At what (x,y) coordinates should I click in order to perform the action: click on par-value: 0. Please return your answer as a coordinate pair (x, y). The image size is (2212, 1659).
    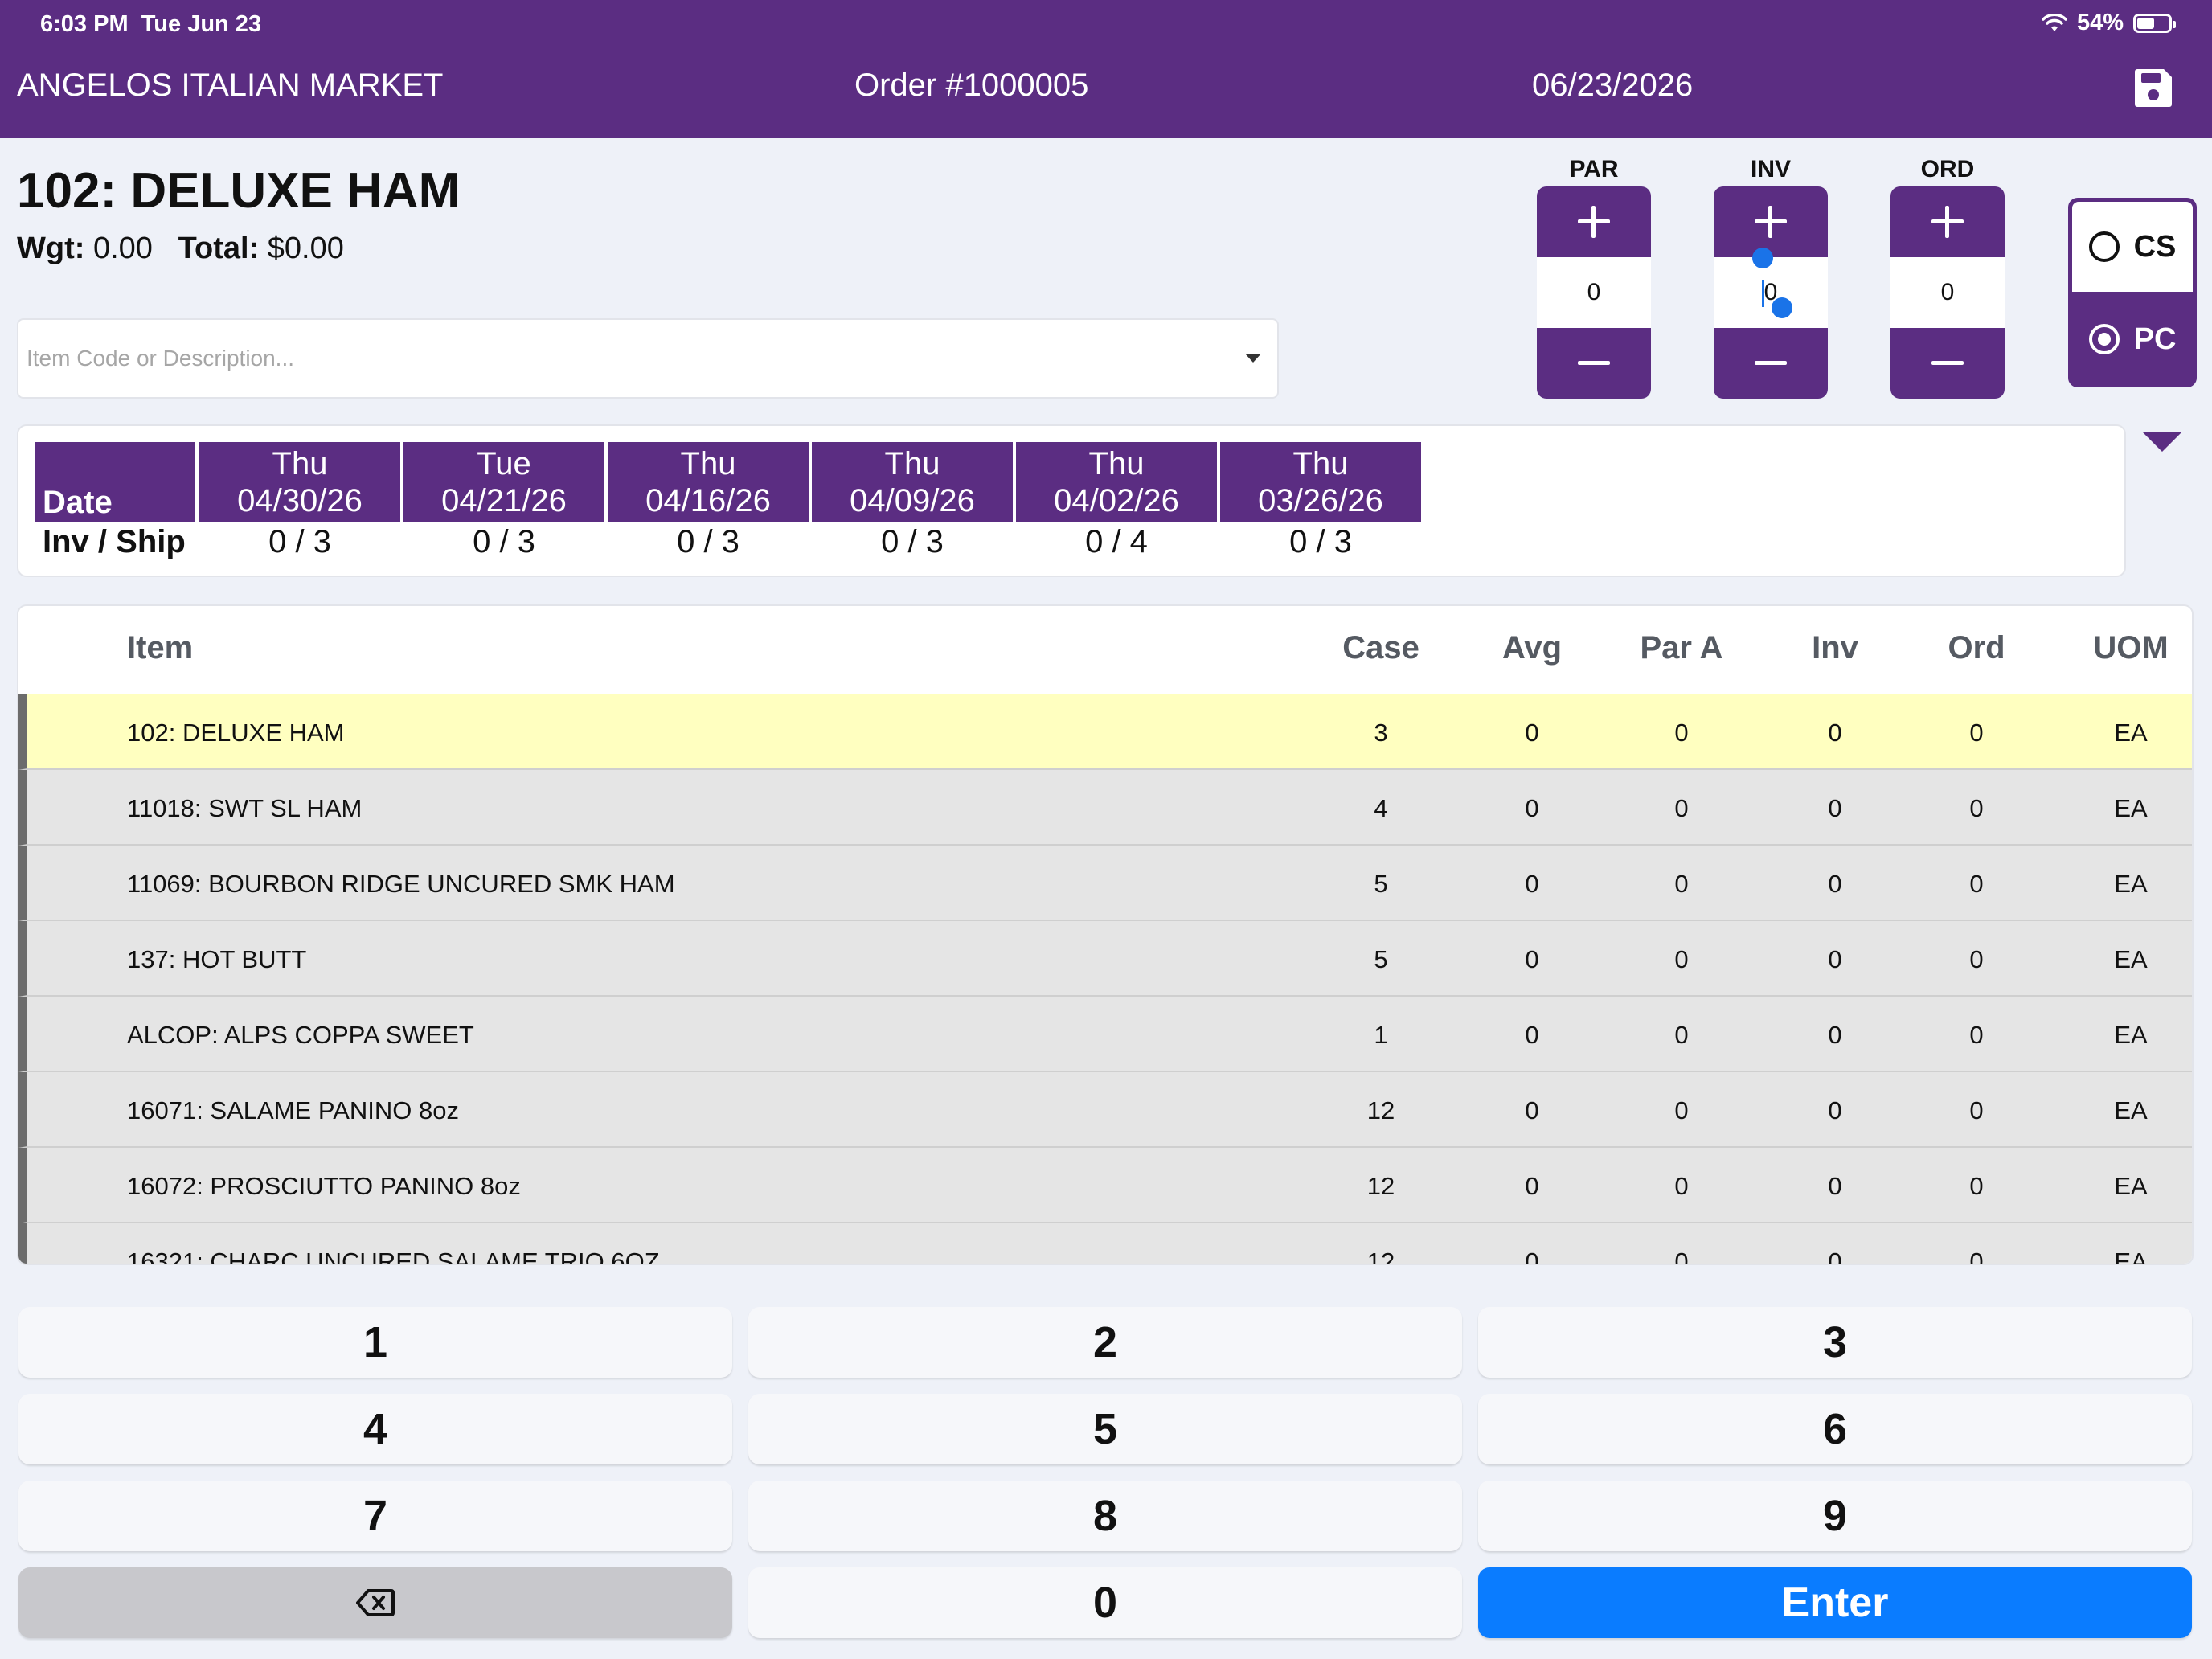
    Looking at the image, I should click on (1594, 292).